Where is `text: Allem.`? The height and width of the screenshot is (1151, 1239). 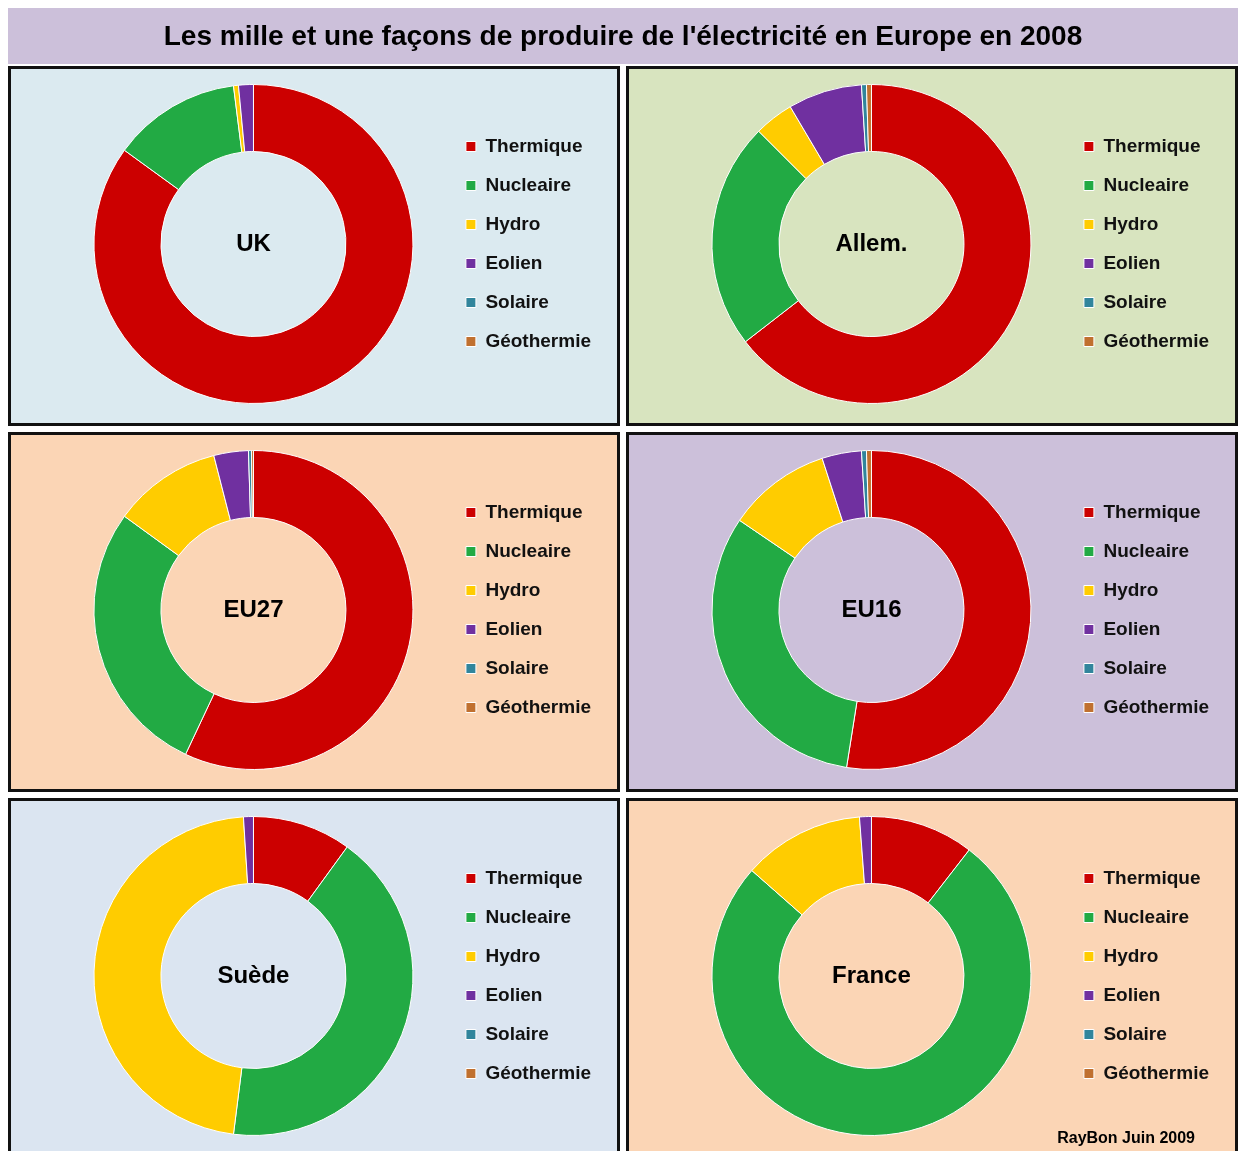 text: Allem. is located at coordinates (871, 242).